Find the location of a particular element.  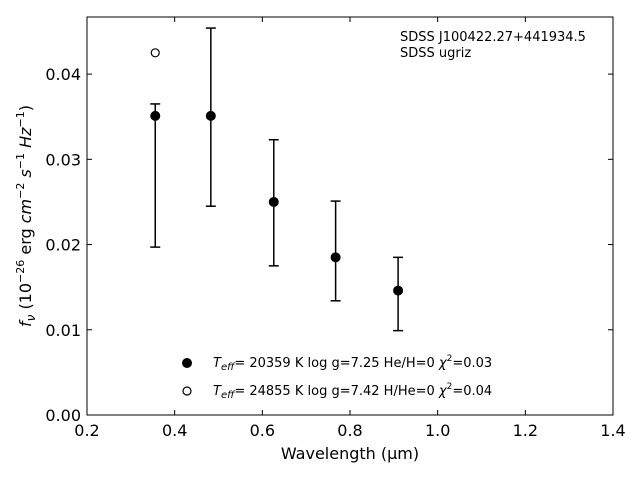

x-tick-label: 1.4 is located at coordinates (612, 430).